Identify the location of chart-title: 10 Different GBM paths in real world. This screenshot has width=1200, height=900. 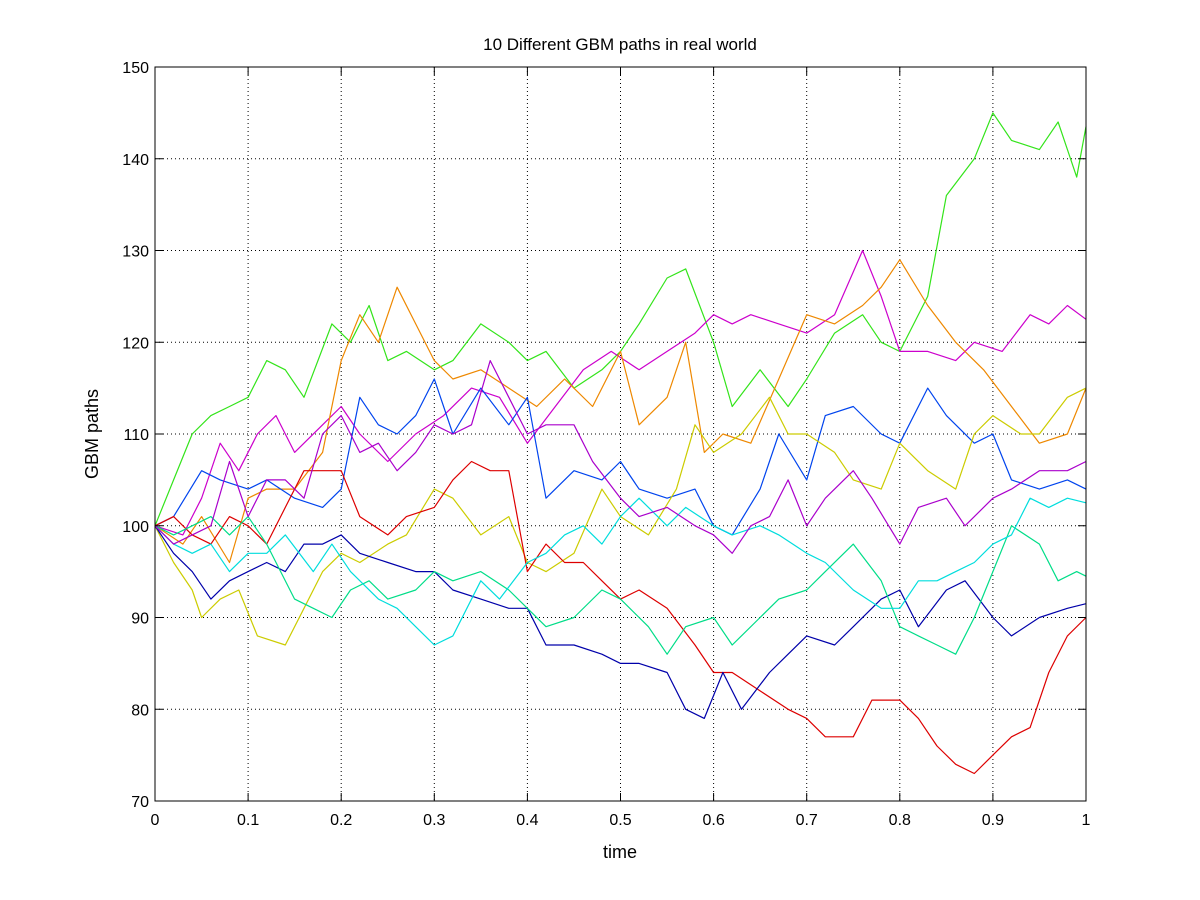
(620, 44).